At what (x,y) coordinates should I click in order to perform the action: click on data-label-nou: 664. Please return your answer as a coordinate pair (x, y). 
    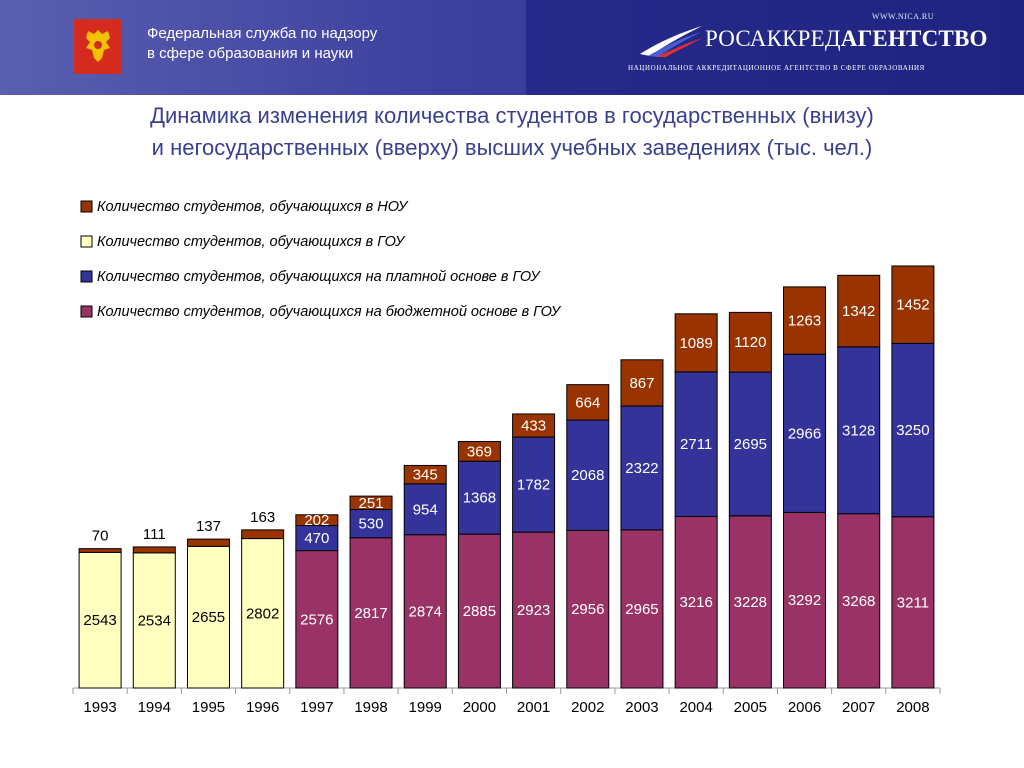
    Looking at the image, I should click on (587, 402).